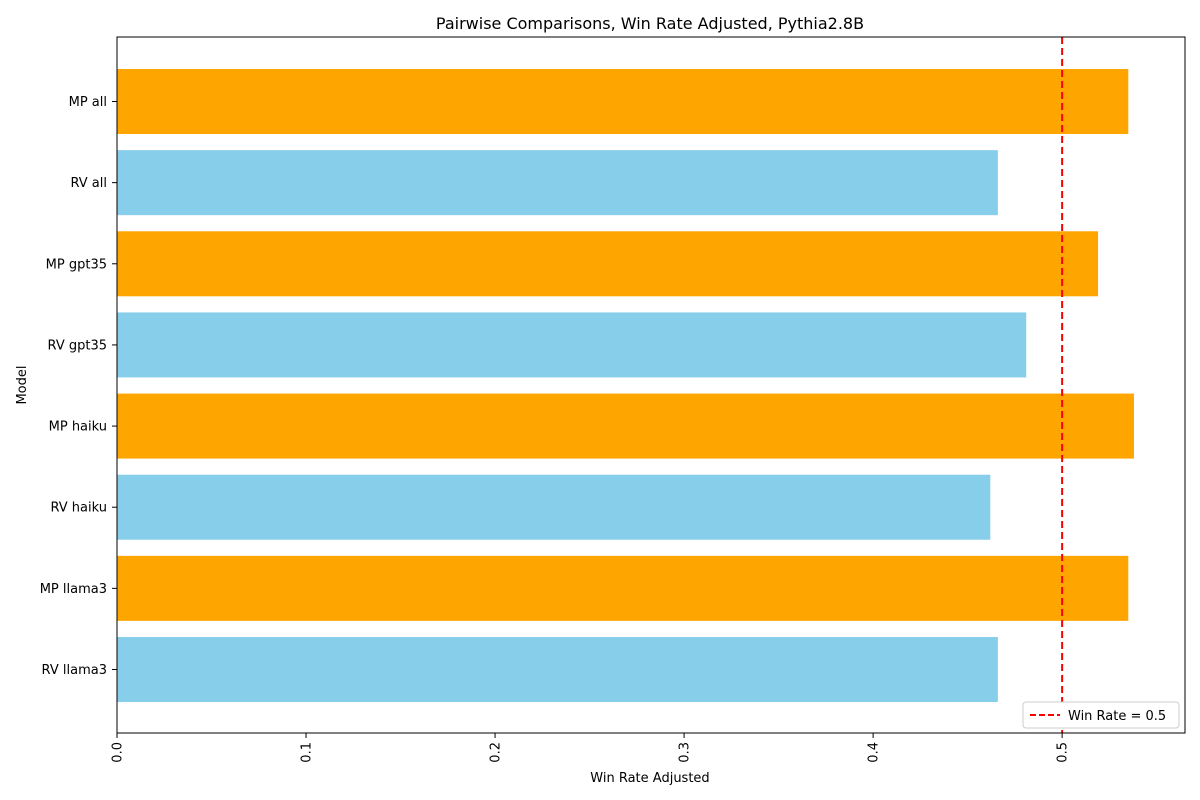 Image resolution: width=1200 pixels, height=800 pixels. I want to click on bar-mp-gpt35, so click(608, 264).